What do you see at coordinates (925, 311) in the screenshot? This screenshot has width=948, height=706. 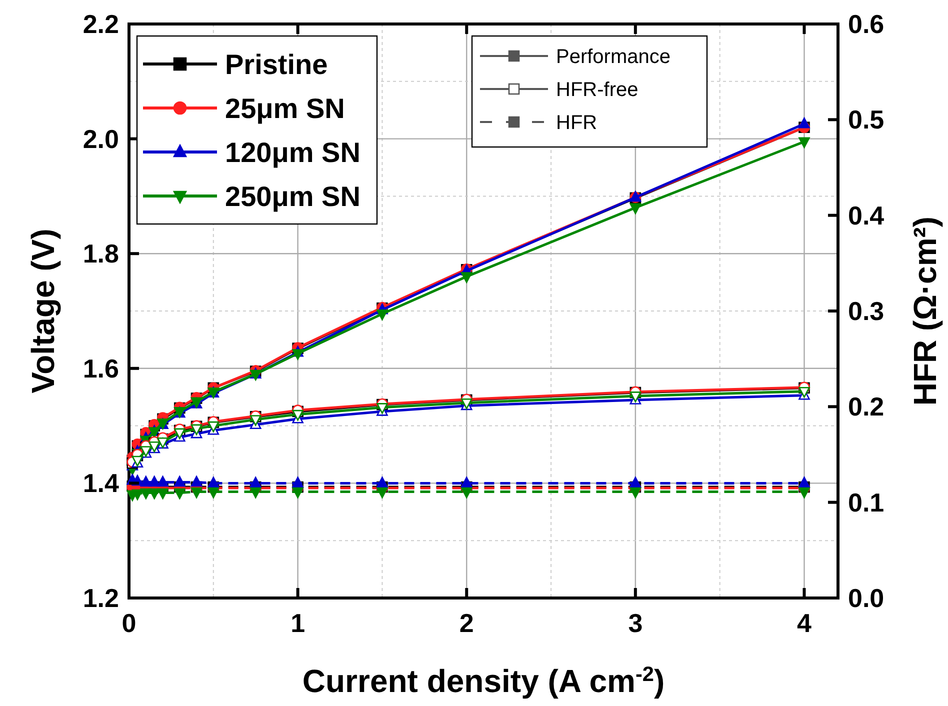 I see `y2-axis-title: HFR (Ω·cm²)` at bounding box center [925, 311].